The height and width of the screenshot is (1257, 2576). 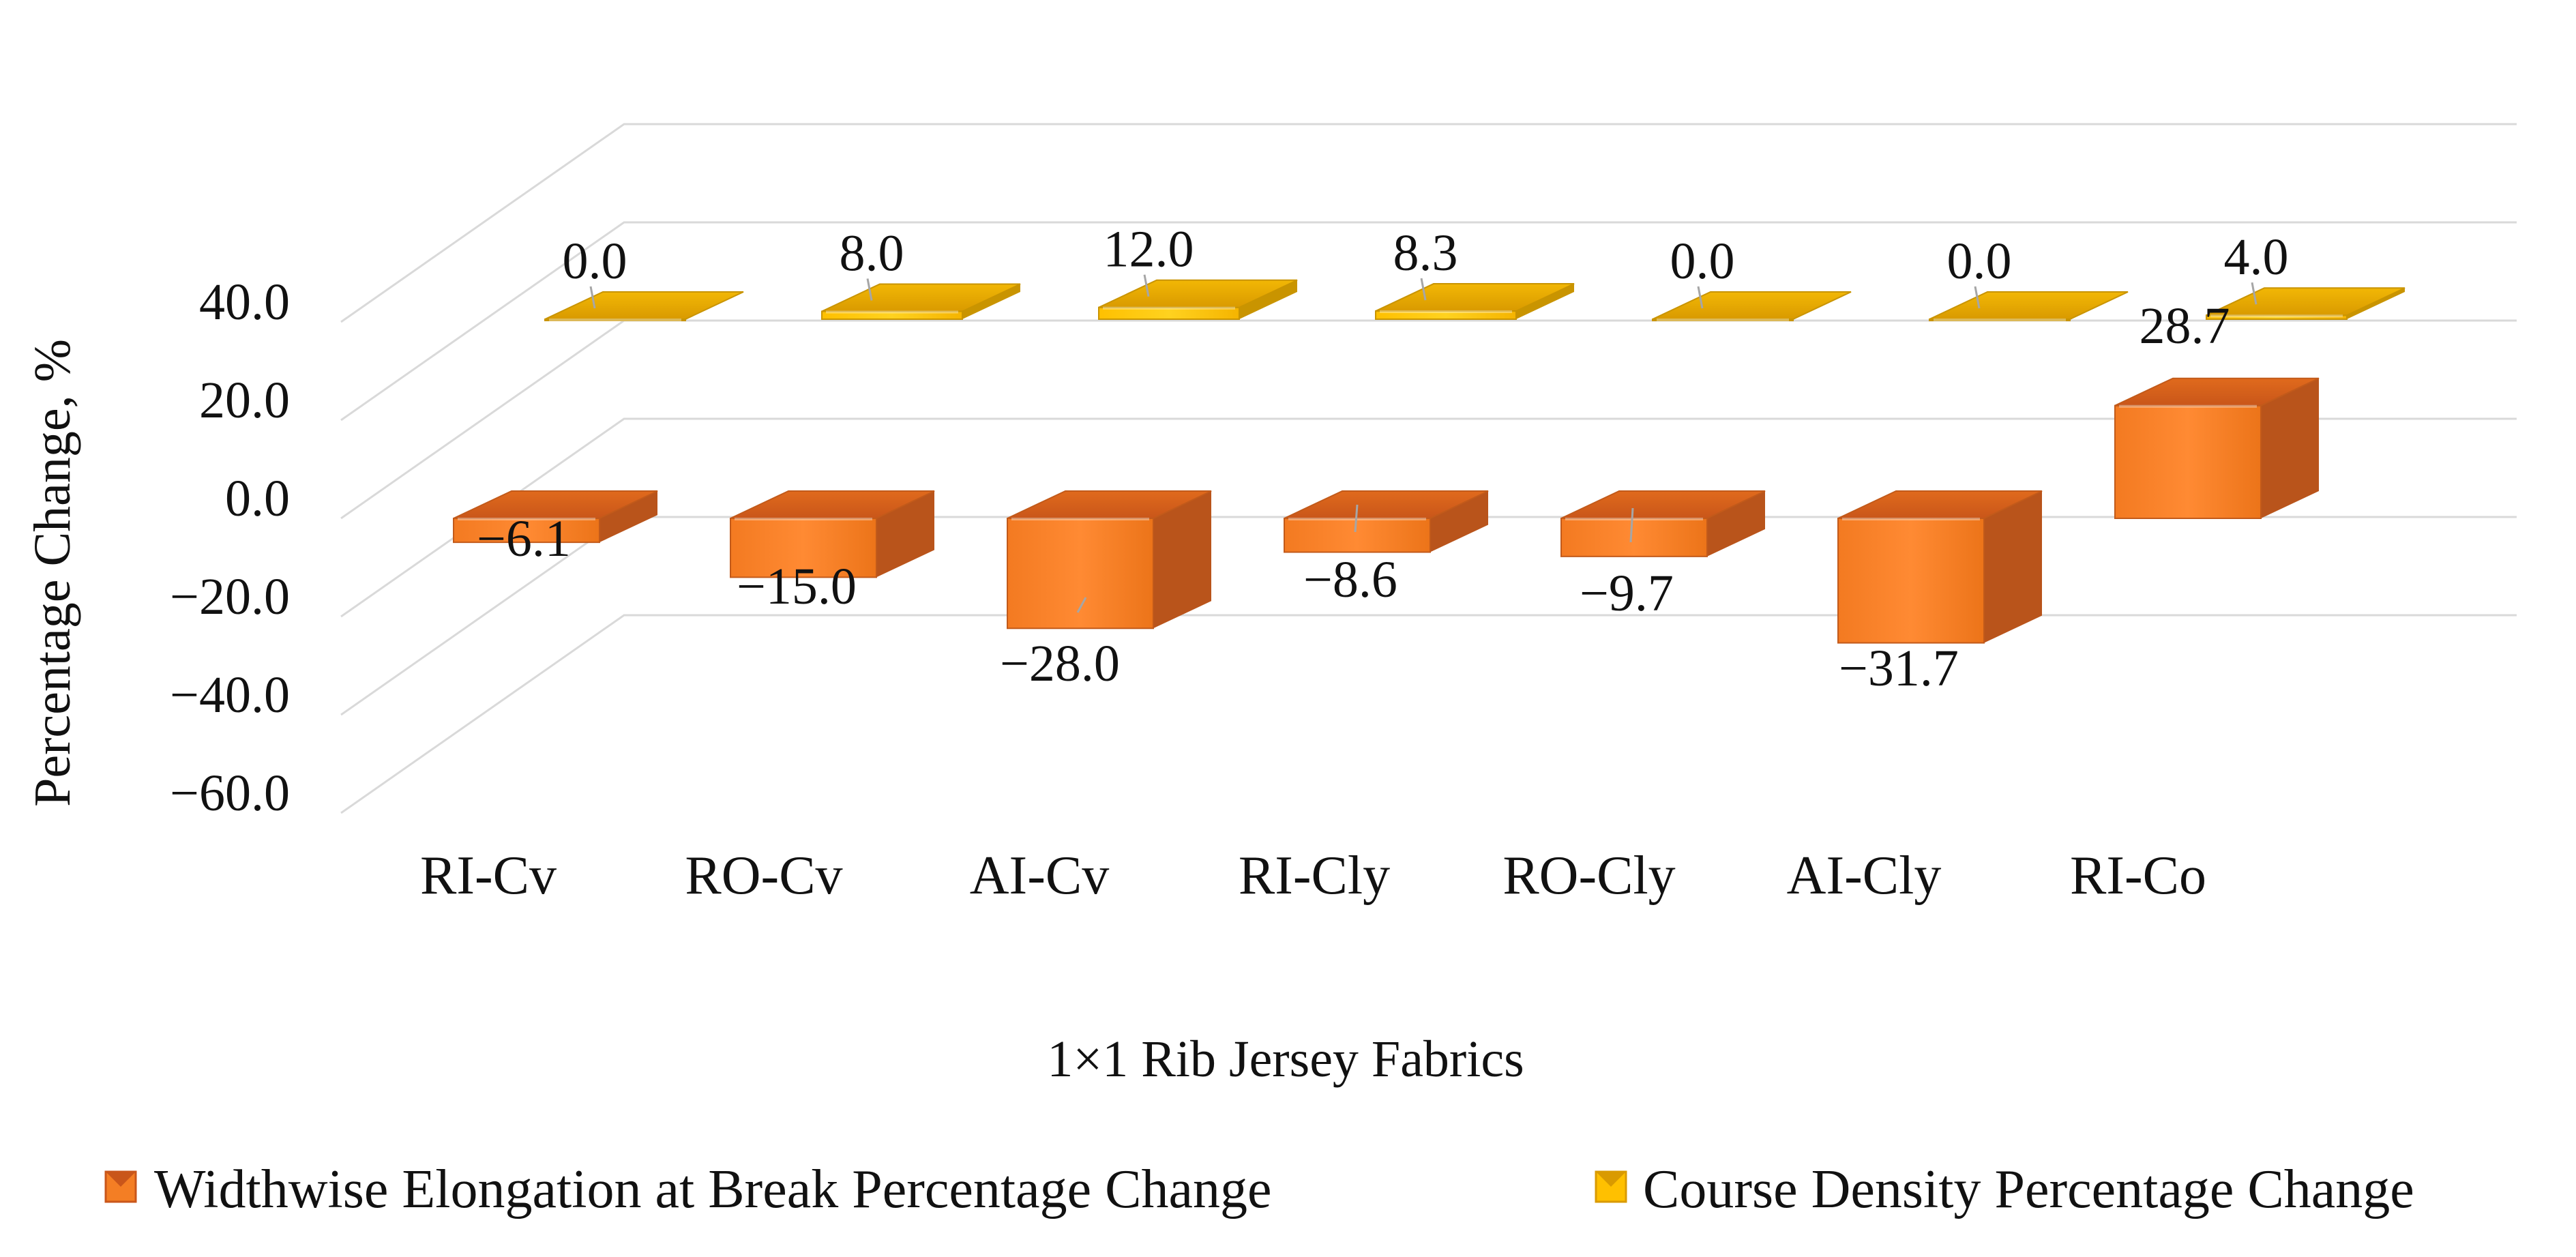 I want to click on y-tick-label: 20.0, so click(x=244, y=400).